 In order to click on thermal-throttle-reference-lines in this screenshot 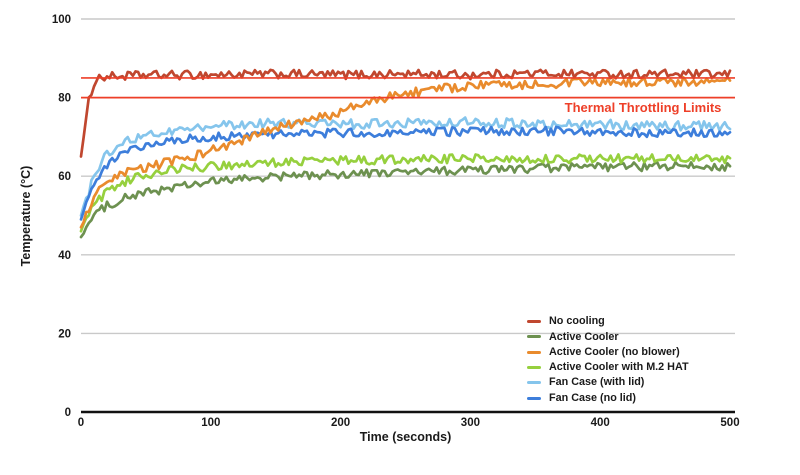, I will do `click(408, 88)`.